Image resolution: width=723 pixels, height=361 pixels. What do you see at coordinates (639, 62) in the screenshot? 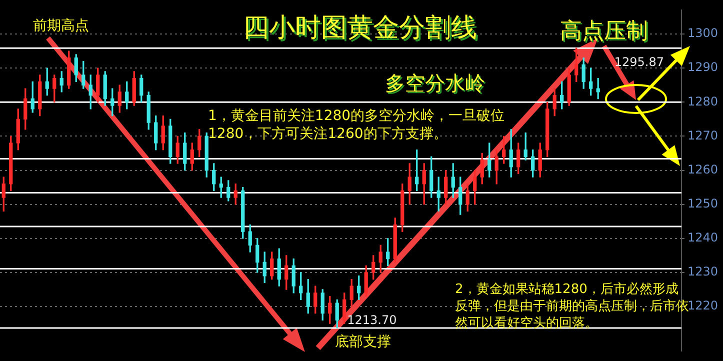
I see `annotation: 1295.87` at bounding box center [639, 62].